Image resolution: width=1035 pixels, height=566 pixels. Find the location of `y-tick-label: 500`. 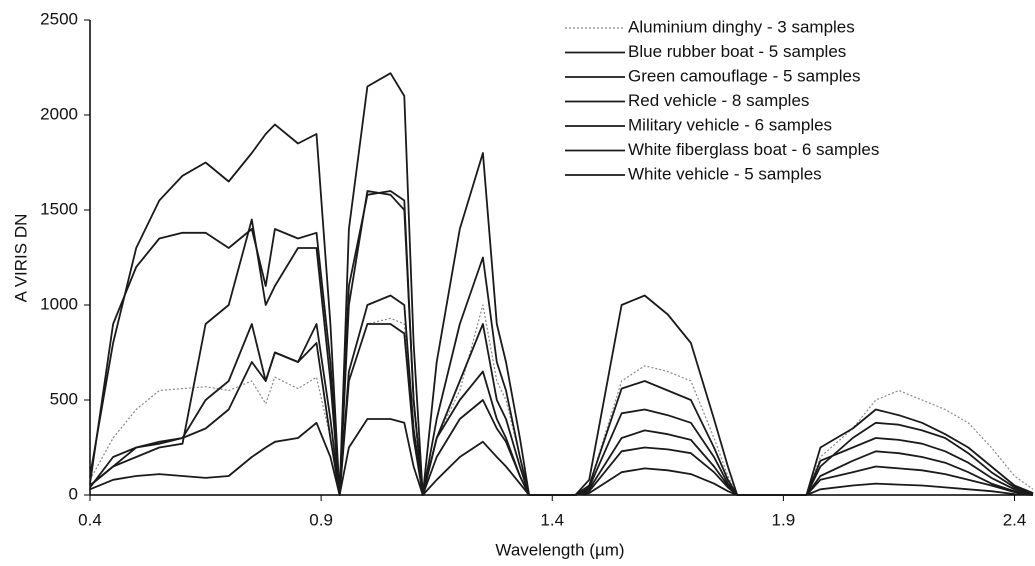

y-tick-label: 500 is located at coordinates (64, 398).